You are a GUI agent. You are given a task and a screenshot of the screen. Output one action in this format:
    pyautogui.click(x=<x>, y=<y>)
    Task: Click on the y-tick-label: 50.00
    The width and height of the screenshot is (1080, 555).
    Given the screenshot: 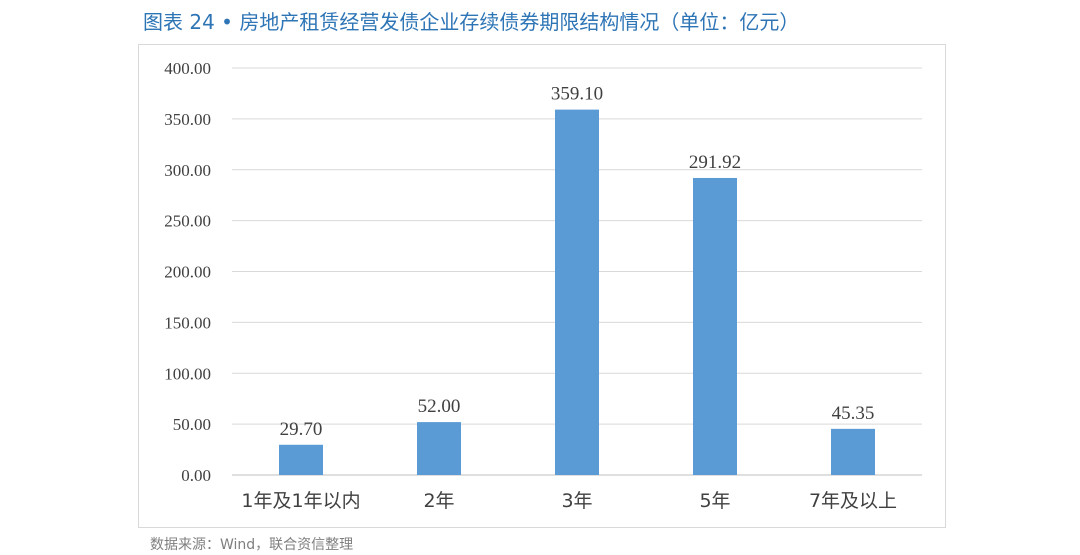 What is the action you would take?
    pyautogui.click(x=192, y=424)
    